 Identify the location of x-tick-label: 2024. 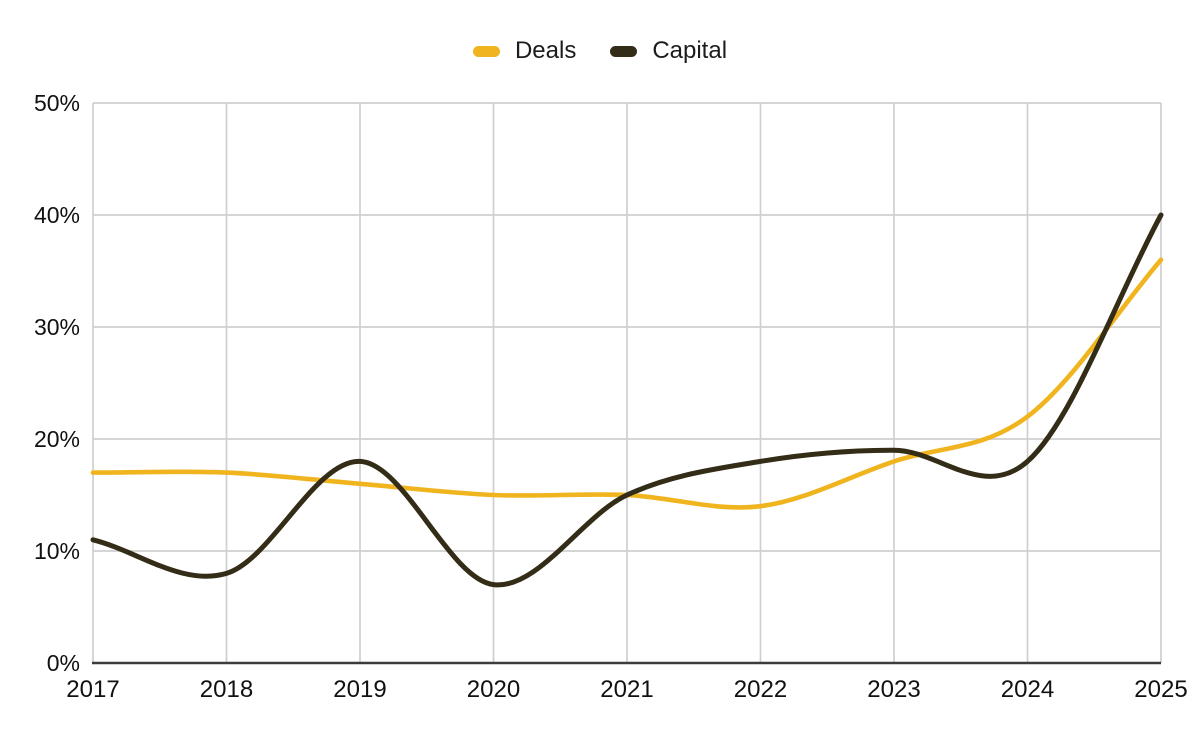
(1027, 689).